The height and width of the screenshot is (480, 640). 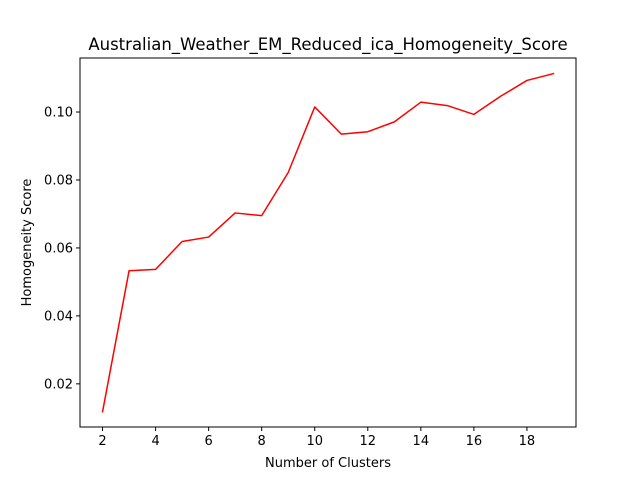 What do you see at coordinates (421, 441) in the screenshot?
I see `x-tick-label: 14` at bounding box center [421, 441].